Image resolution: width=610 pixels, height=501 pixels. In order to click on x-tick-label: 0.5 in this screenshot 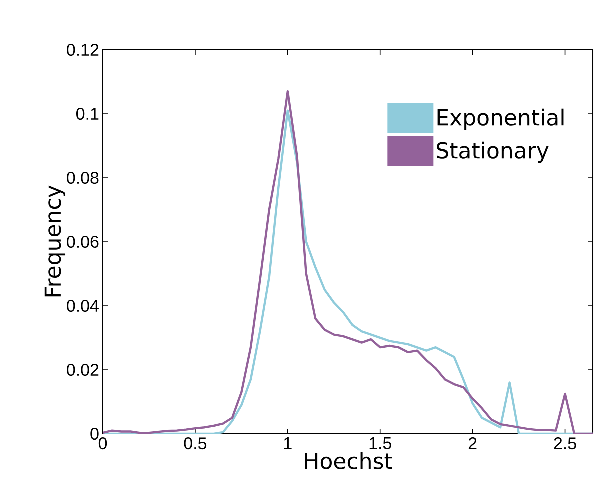, I will do `click(195, 444)`.